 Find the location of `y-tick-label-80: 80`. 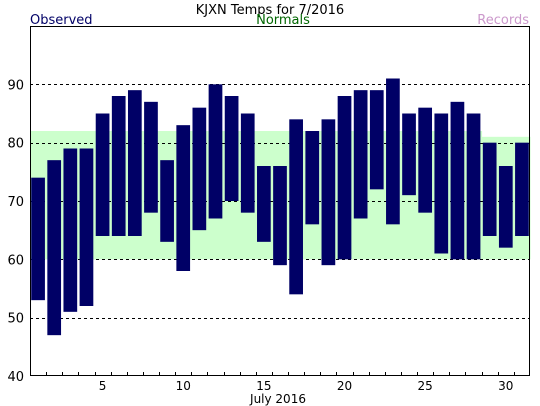

y-tick-label-80: 80 is located at coordinates (15, 144).